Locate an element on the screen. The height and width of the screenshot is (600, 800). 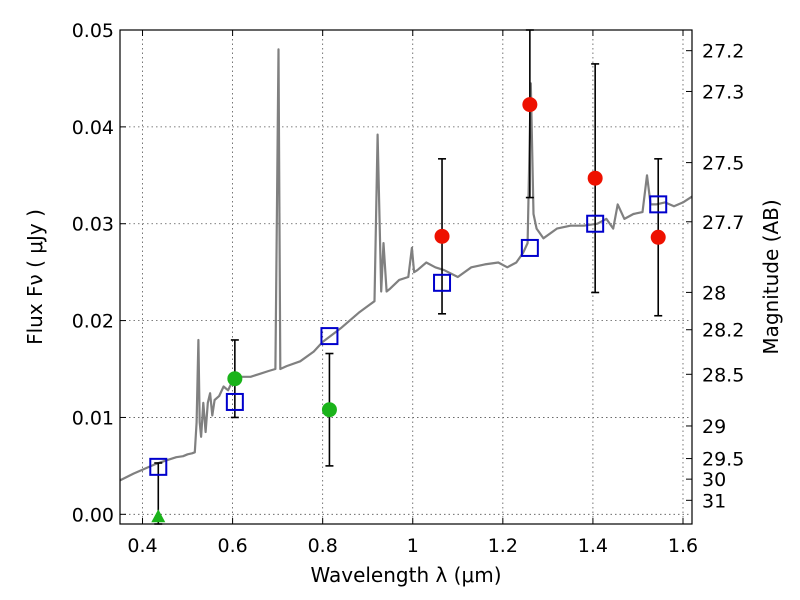
magnitude-tick-label: 28.5 is located at coordinates (723, 375).